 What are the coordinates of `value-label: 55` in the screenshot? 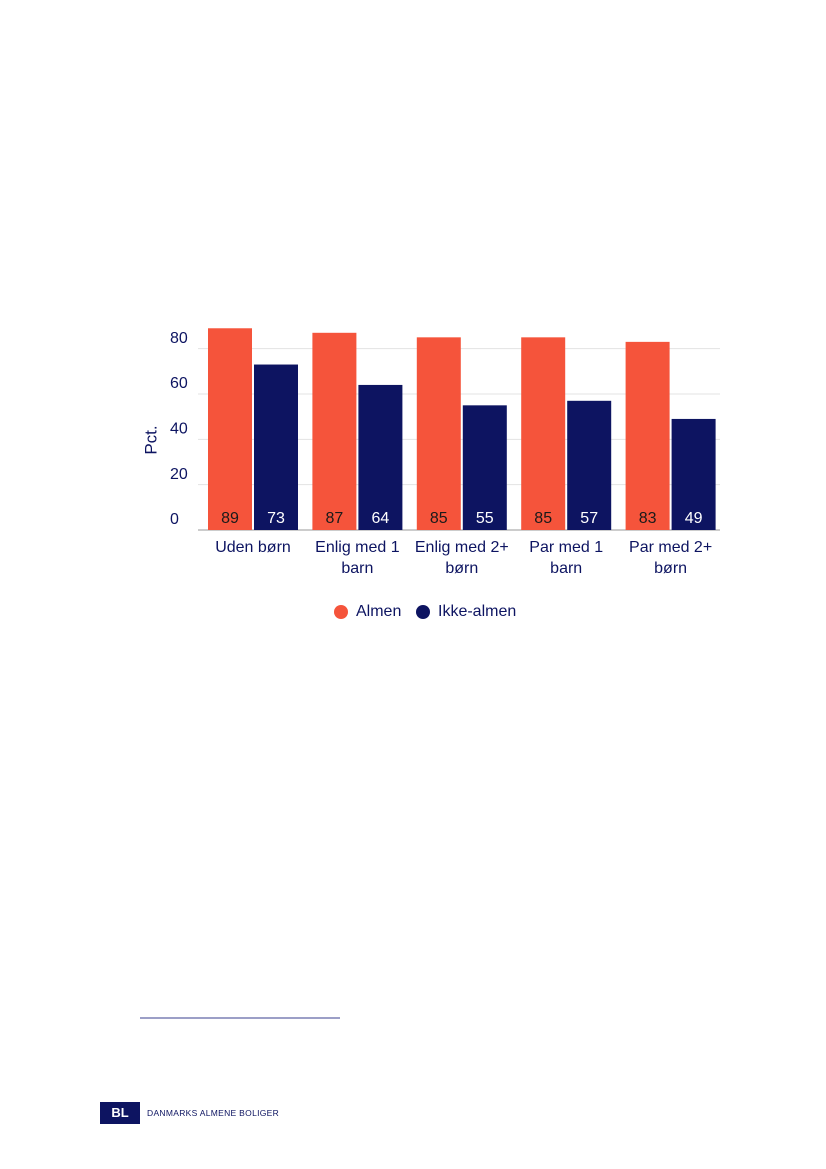 It's located at (485, 518).